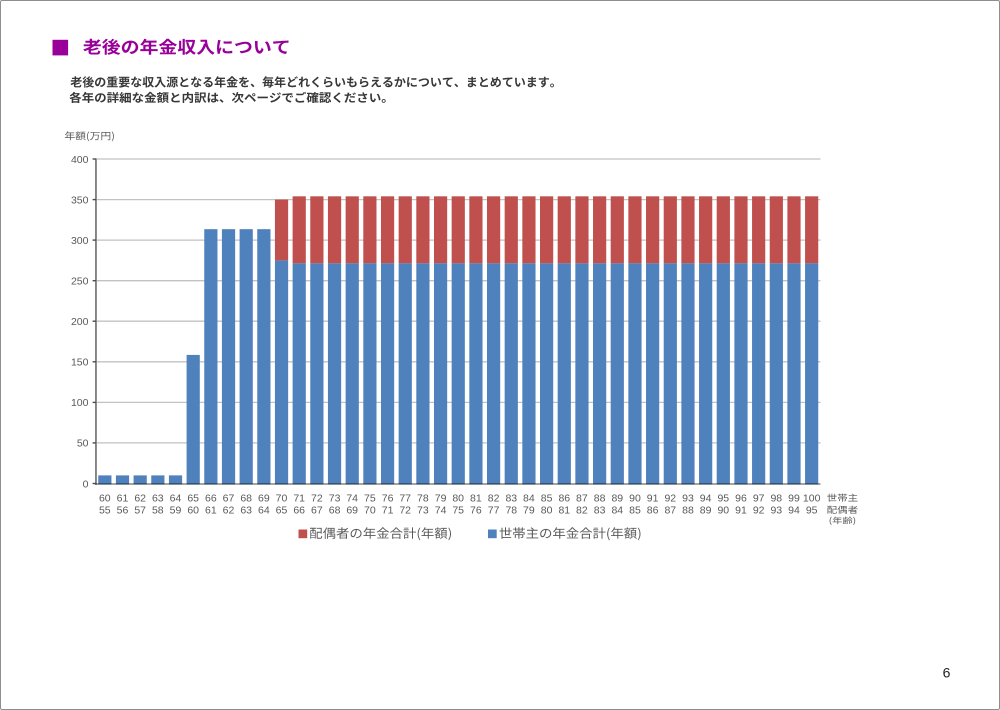 This screenshot has height=710, width=1000. Describe the element at coordinates (140, 510) in the screenshot. I see `svg-text: 57` at that location.